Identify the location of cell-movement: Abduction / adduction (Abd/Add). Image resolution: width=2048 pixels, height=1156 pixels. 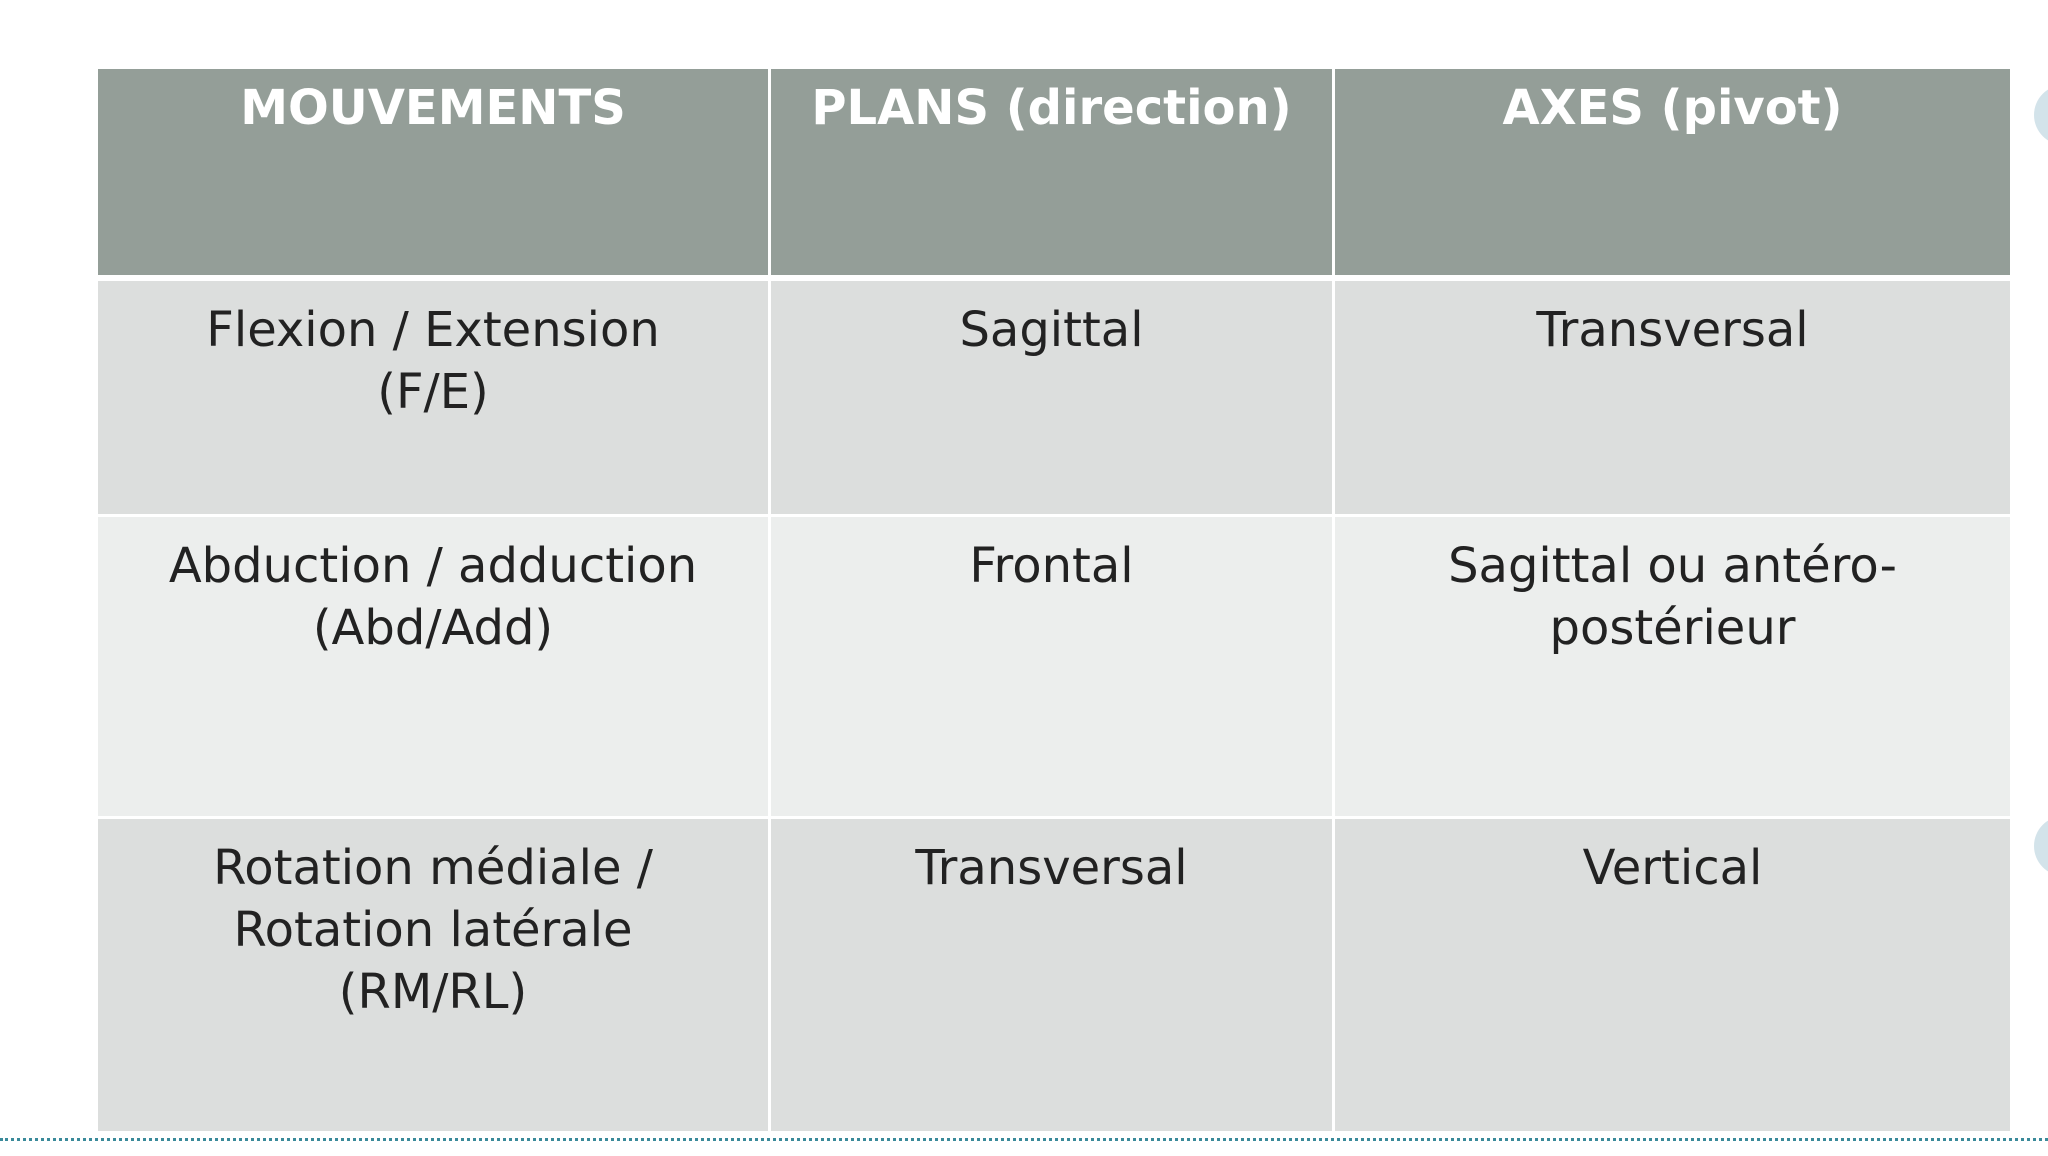
(434, 668).